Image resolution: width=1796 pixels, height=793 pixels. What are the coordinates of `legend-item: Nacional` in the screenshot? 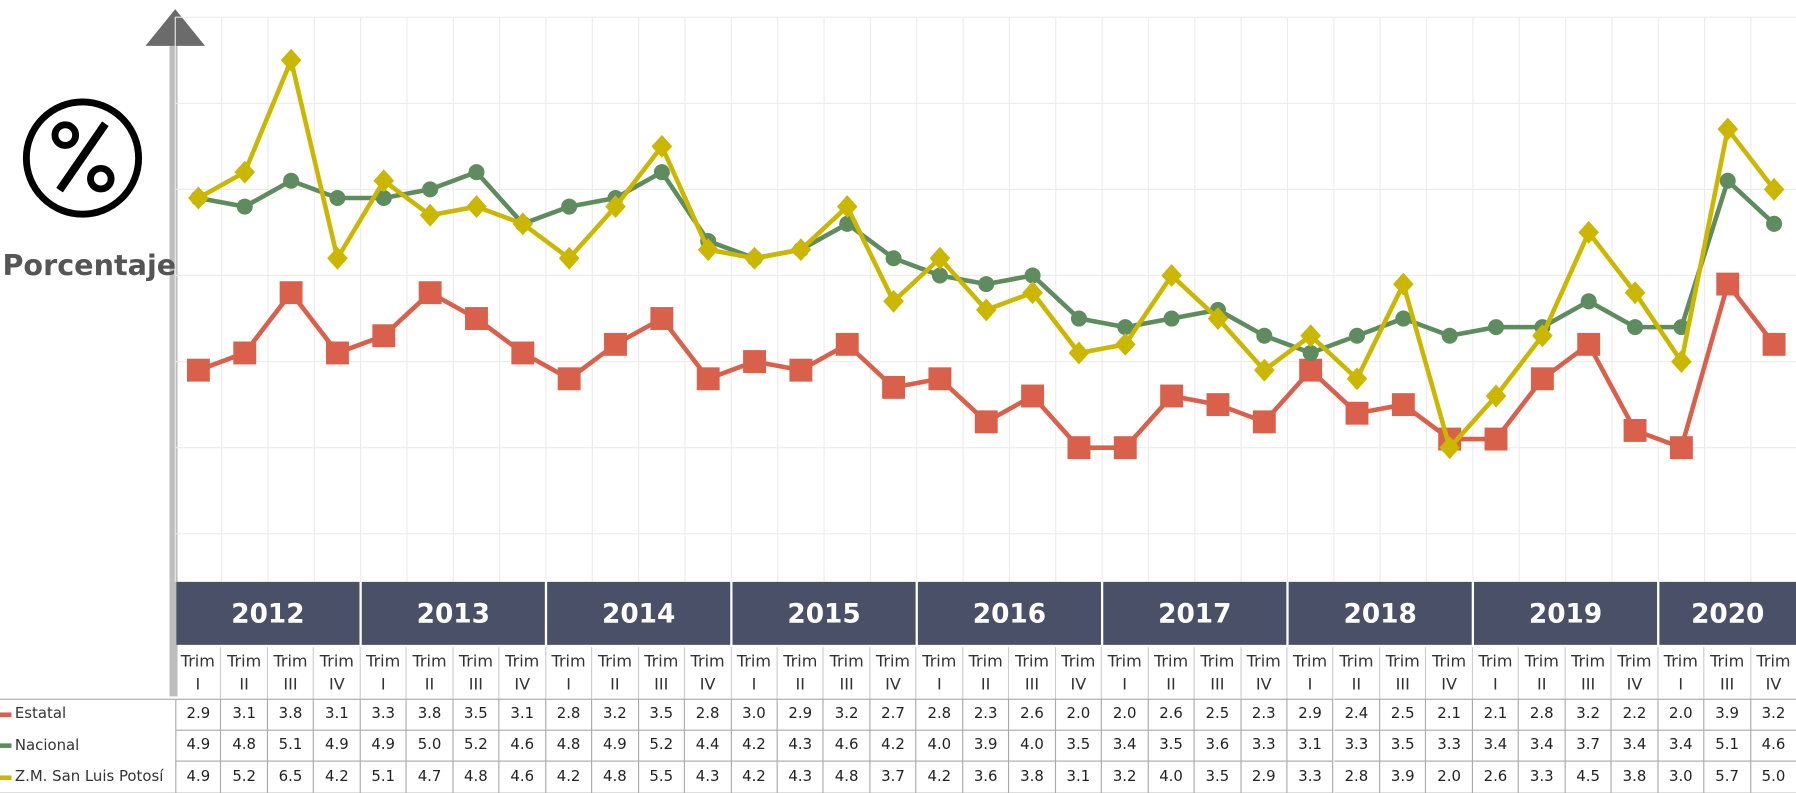 It's located at (39, 745).